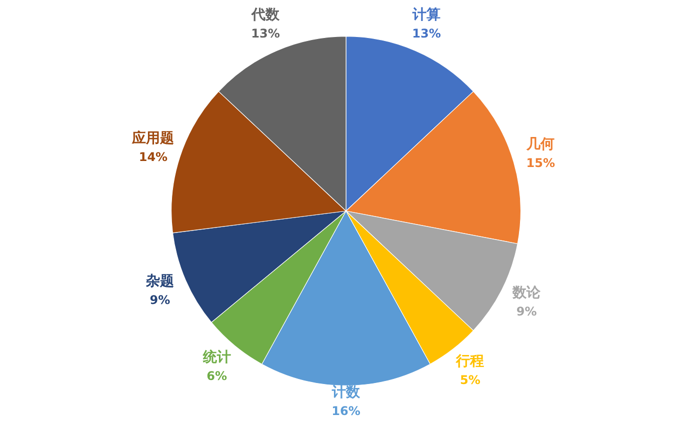 This screenshot has width=692, height=423. Describe the element at coordinates (426, 15) in the screenshot. I see `slice-label: 计算` at that location.